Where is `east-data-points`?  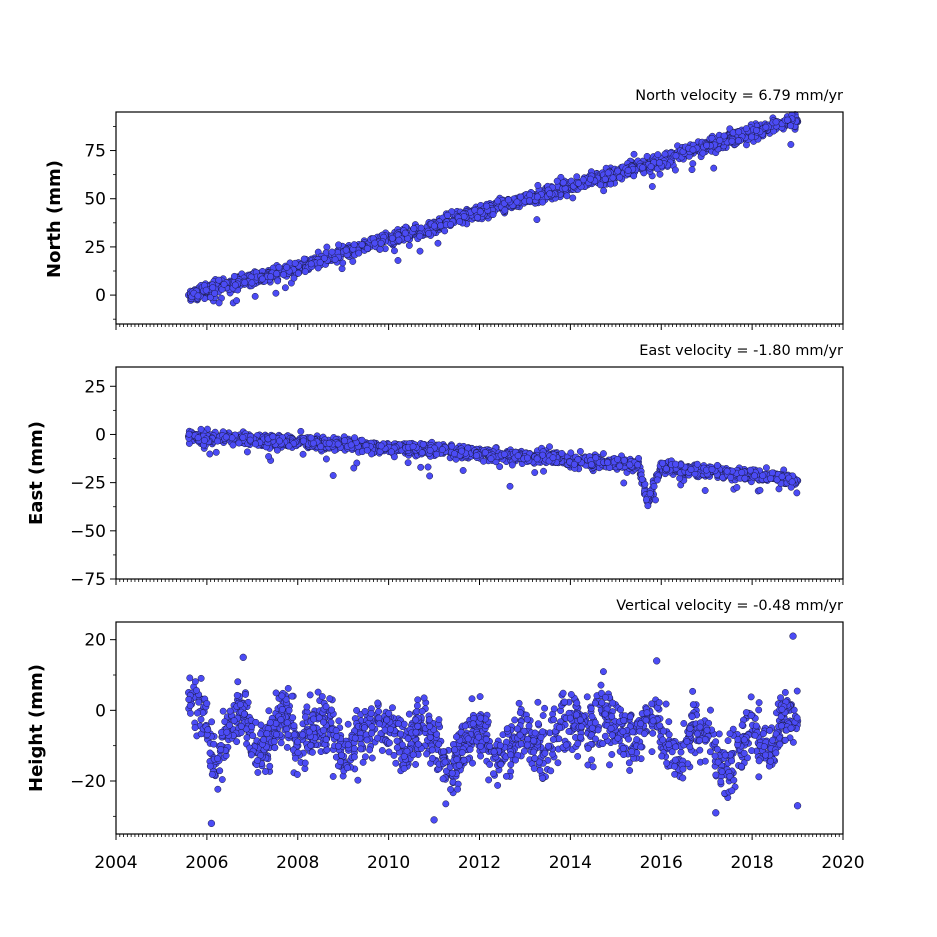
east-data-points is located at coordinates (493, 467).